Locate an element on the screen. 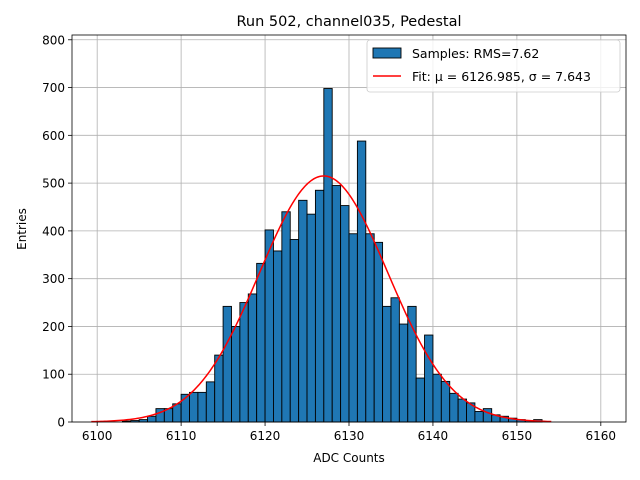 This screenshot has width=640, height=480. x-axis-label: ADC Counts is located at coordinates (349, 458).